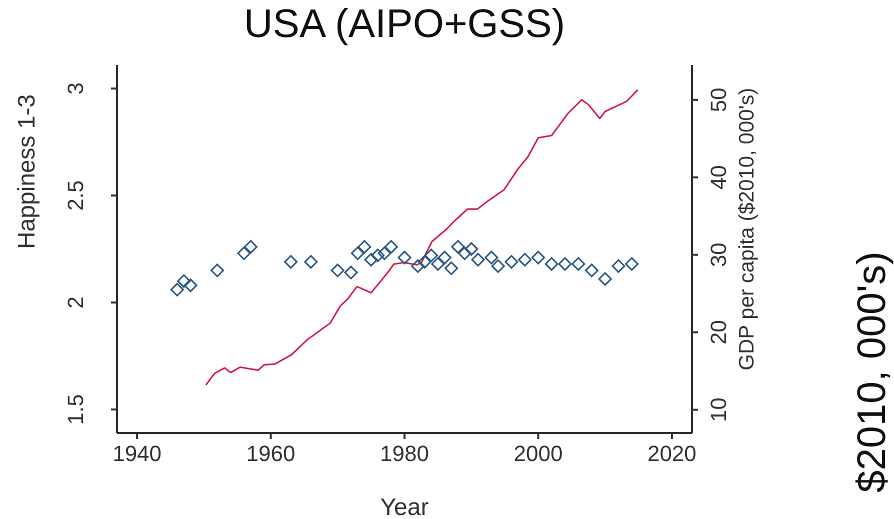 The image size is (894, 519). What do you see at coordinates (404, 24) in the screenshot?
I see `chart-title: USA (AIPO+GSS)` at bounding box center [404, 24].